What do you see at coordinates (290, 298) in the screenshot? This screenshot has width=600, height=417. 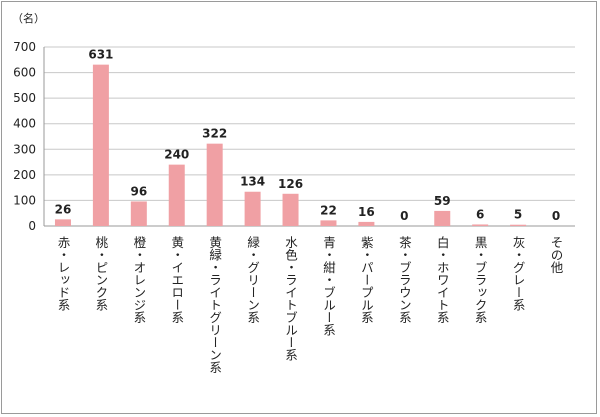 I see `category-label-6: 水色・ライトブルー系` at bounding box center [290, 298].